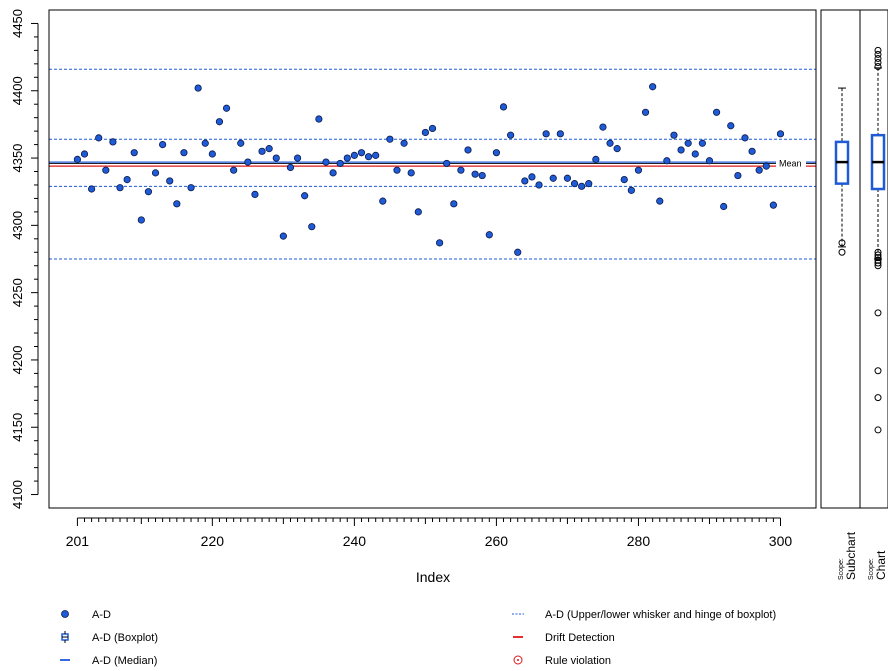 This screenshot has height=671, width=888. I want to click on y-tick-label: 4150, so click(17, 427).